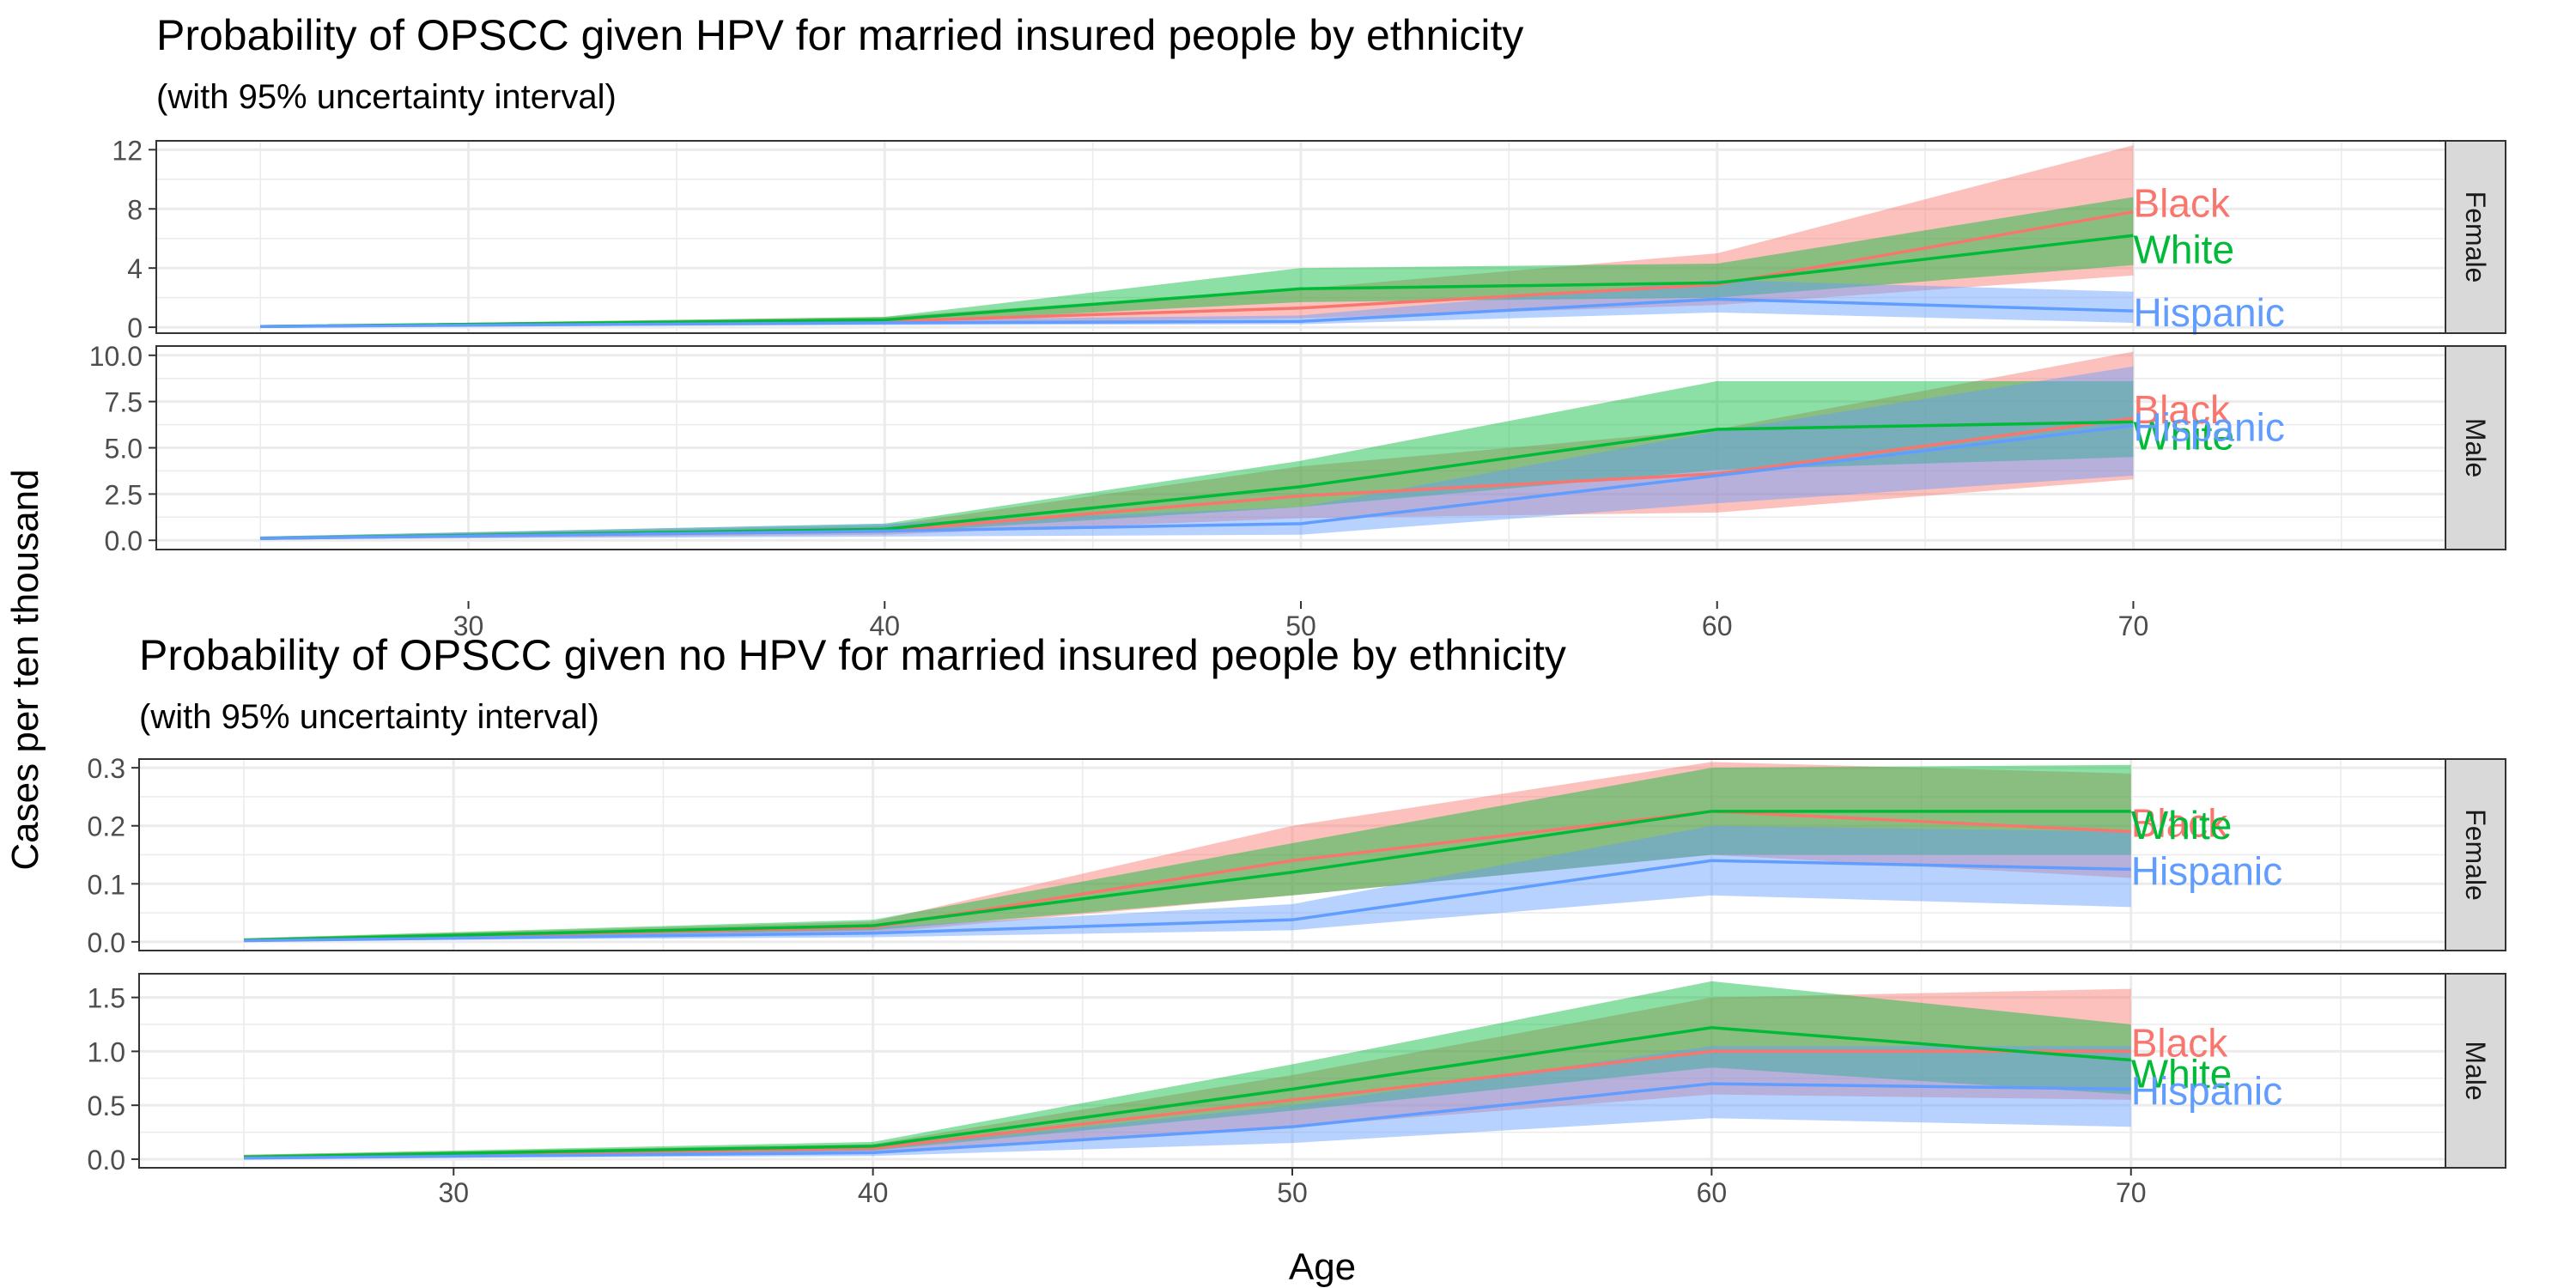 This screenshot has width=2576, height=1288. I want to click on y-tick-label: 4, so click(135, 269).